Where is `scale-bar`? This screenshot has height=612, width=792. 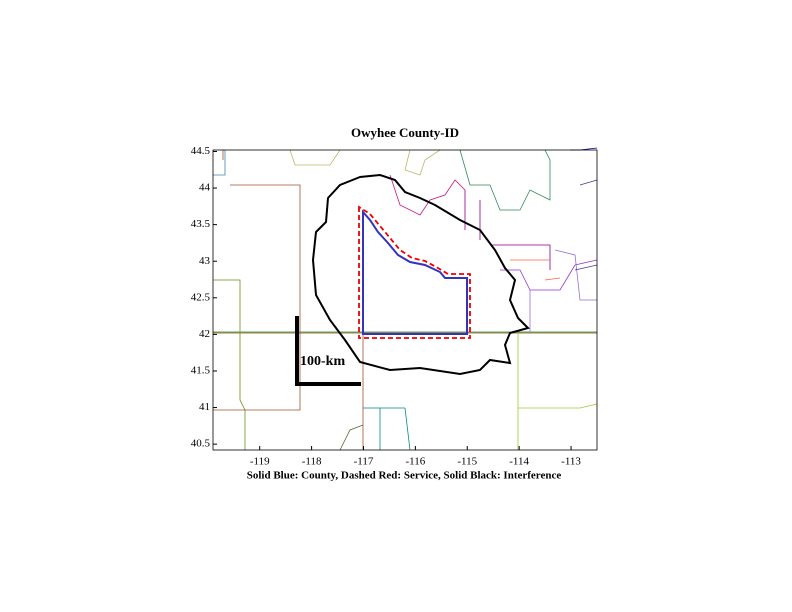
scale-bar is located at coordinates (328, 351).